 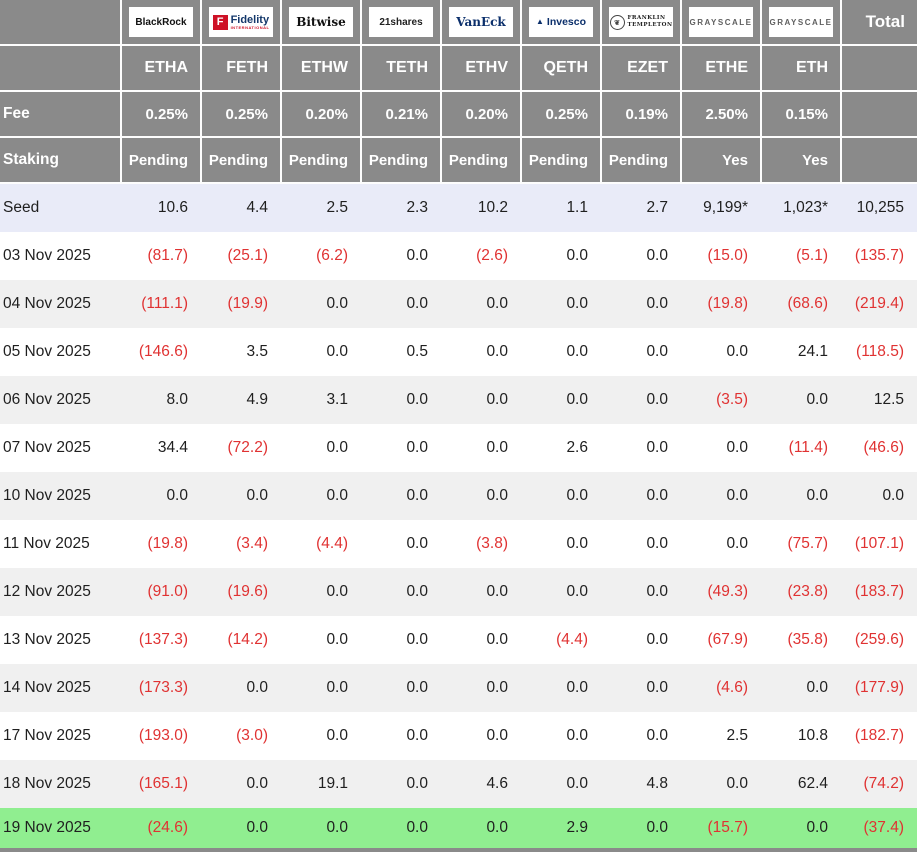 I want to click on bitwise-logo: Bitwise, so click(x=321, y=22).